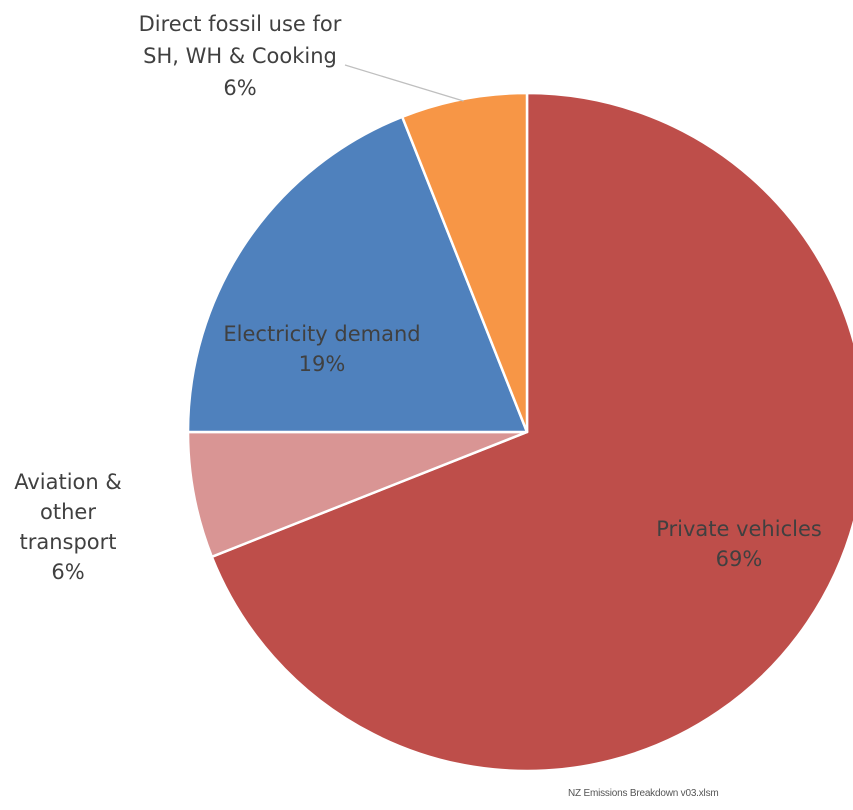 The height and width of the screenshot is (810, 853). What do you see at coordinates (240, 24) in the screenshot?
I see `slice-name-line: Direct fossil use for` at bounding box center [240, 24].